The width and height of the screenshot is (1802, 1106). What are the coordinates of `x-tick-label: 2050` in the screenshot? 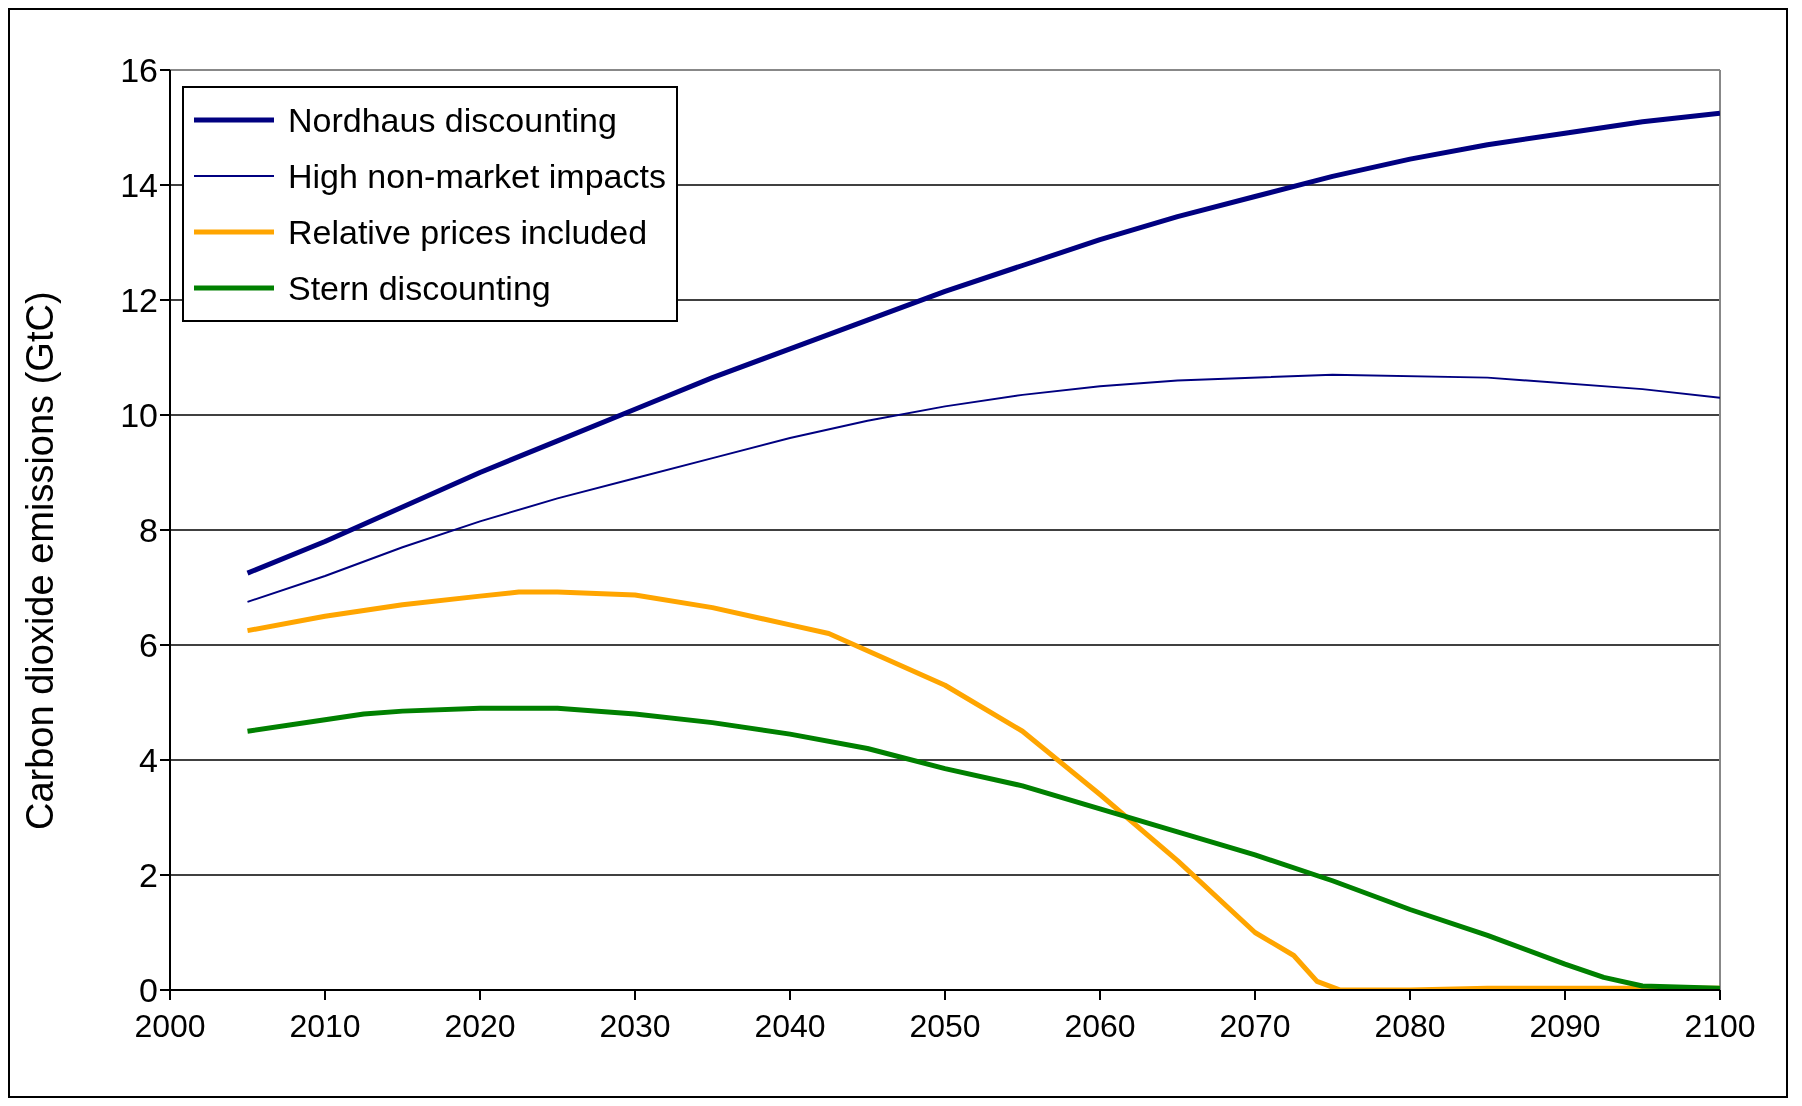 It's located at (945, 1025).